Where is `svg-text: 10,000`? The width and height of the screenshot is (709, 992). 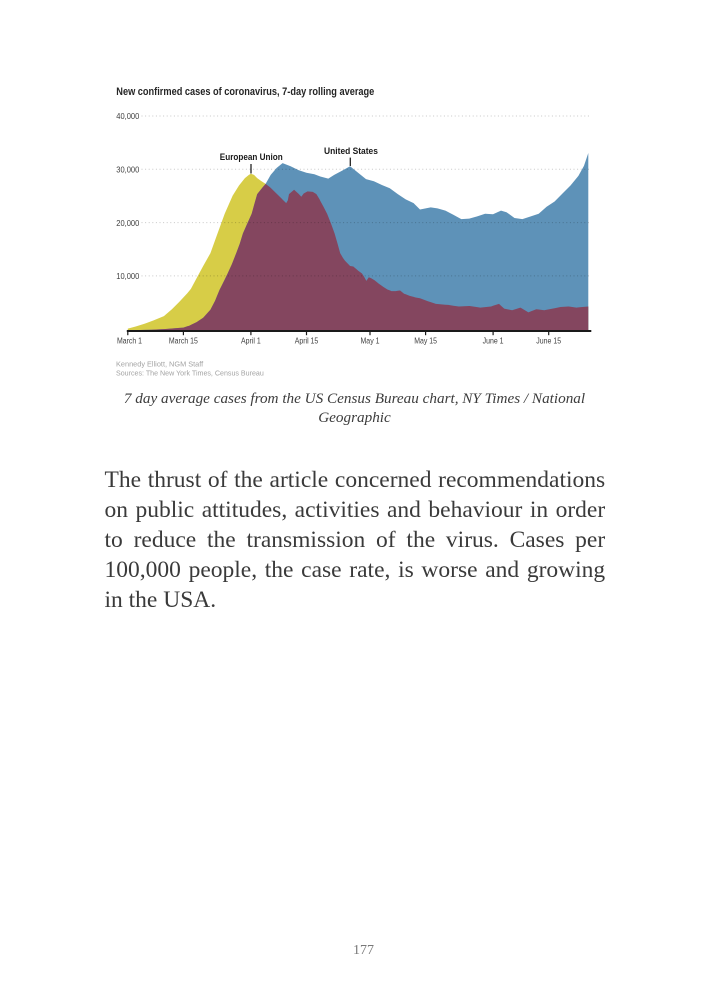
svg-text: 10,000 is located at coordinates (127, 276).